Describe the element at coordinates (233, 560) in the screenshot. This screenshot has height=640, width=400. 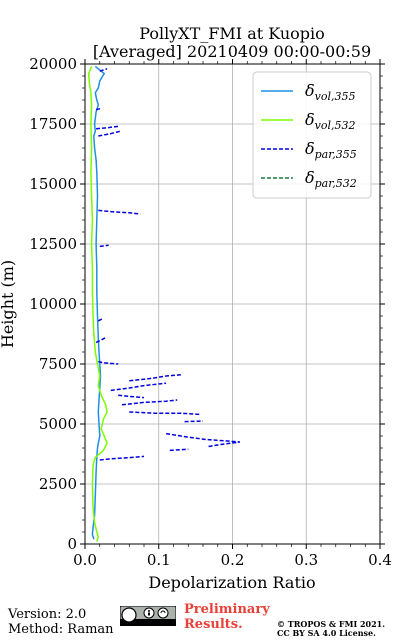
I see `x-tick-label-2: 0.2` at that location.